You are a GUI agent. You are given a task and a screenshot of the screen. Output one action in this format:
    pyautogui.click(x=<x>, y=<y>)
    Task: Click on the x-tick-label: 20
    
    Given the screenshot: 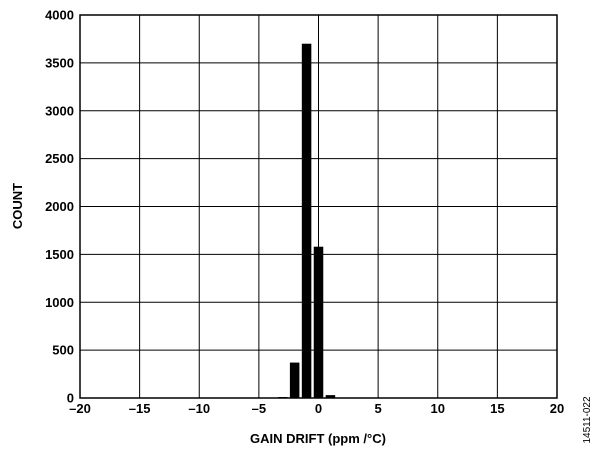 What is the action you would take?
    pyautogui.click(x=557, y=408)
    